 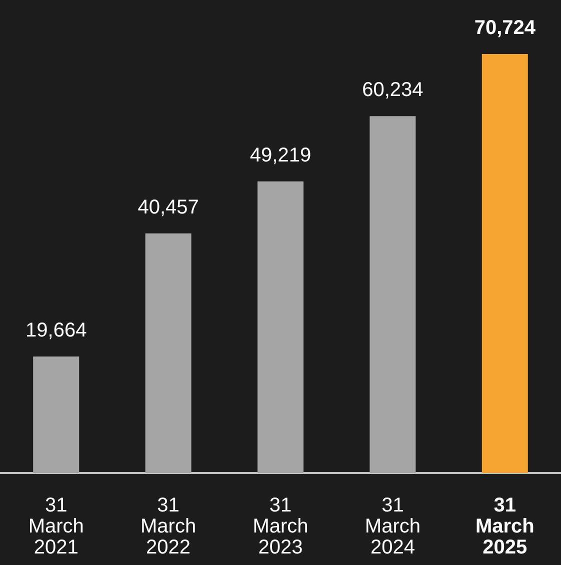 I want to click on data-label: 49,219, so click(x=281, y=155).